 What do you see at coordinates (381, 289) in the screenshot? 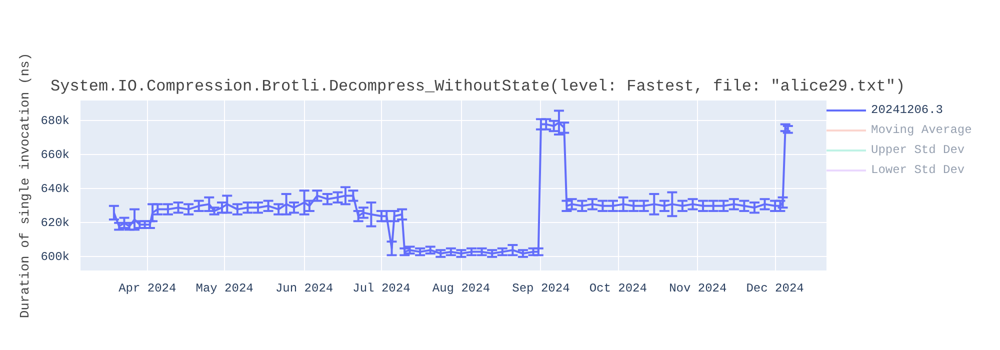
I see `x-tick-label: Jul 2024` at bounding box center [381, 289].